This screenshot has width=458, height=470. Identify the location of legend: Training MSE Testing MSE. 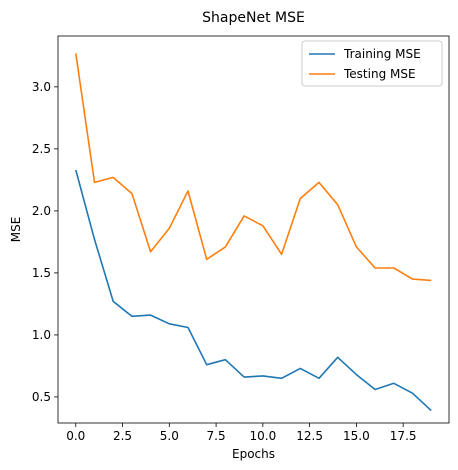
(372, 63).